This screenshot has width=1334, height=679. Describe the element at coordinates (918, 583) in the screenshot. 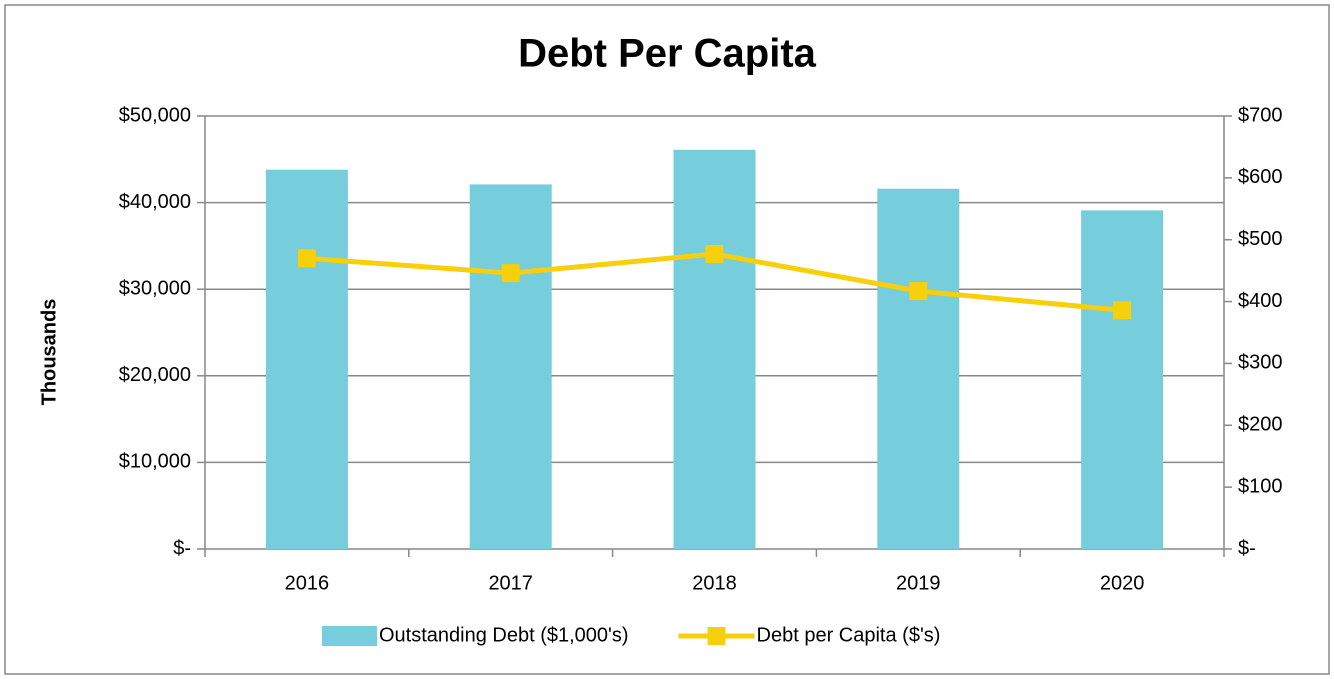

I see `x-tick-label: 2019` at that location.